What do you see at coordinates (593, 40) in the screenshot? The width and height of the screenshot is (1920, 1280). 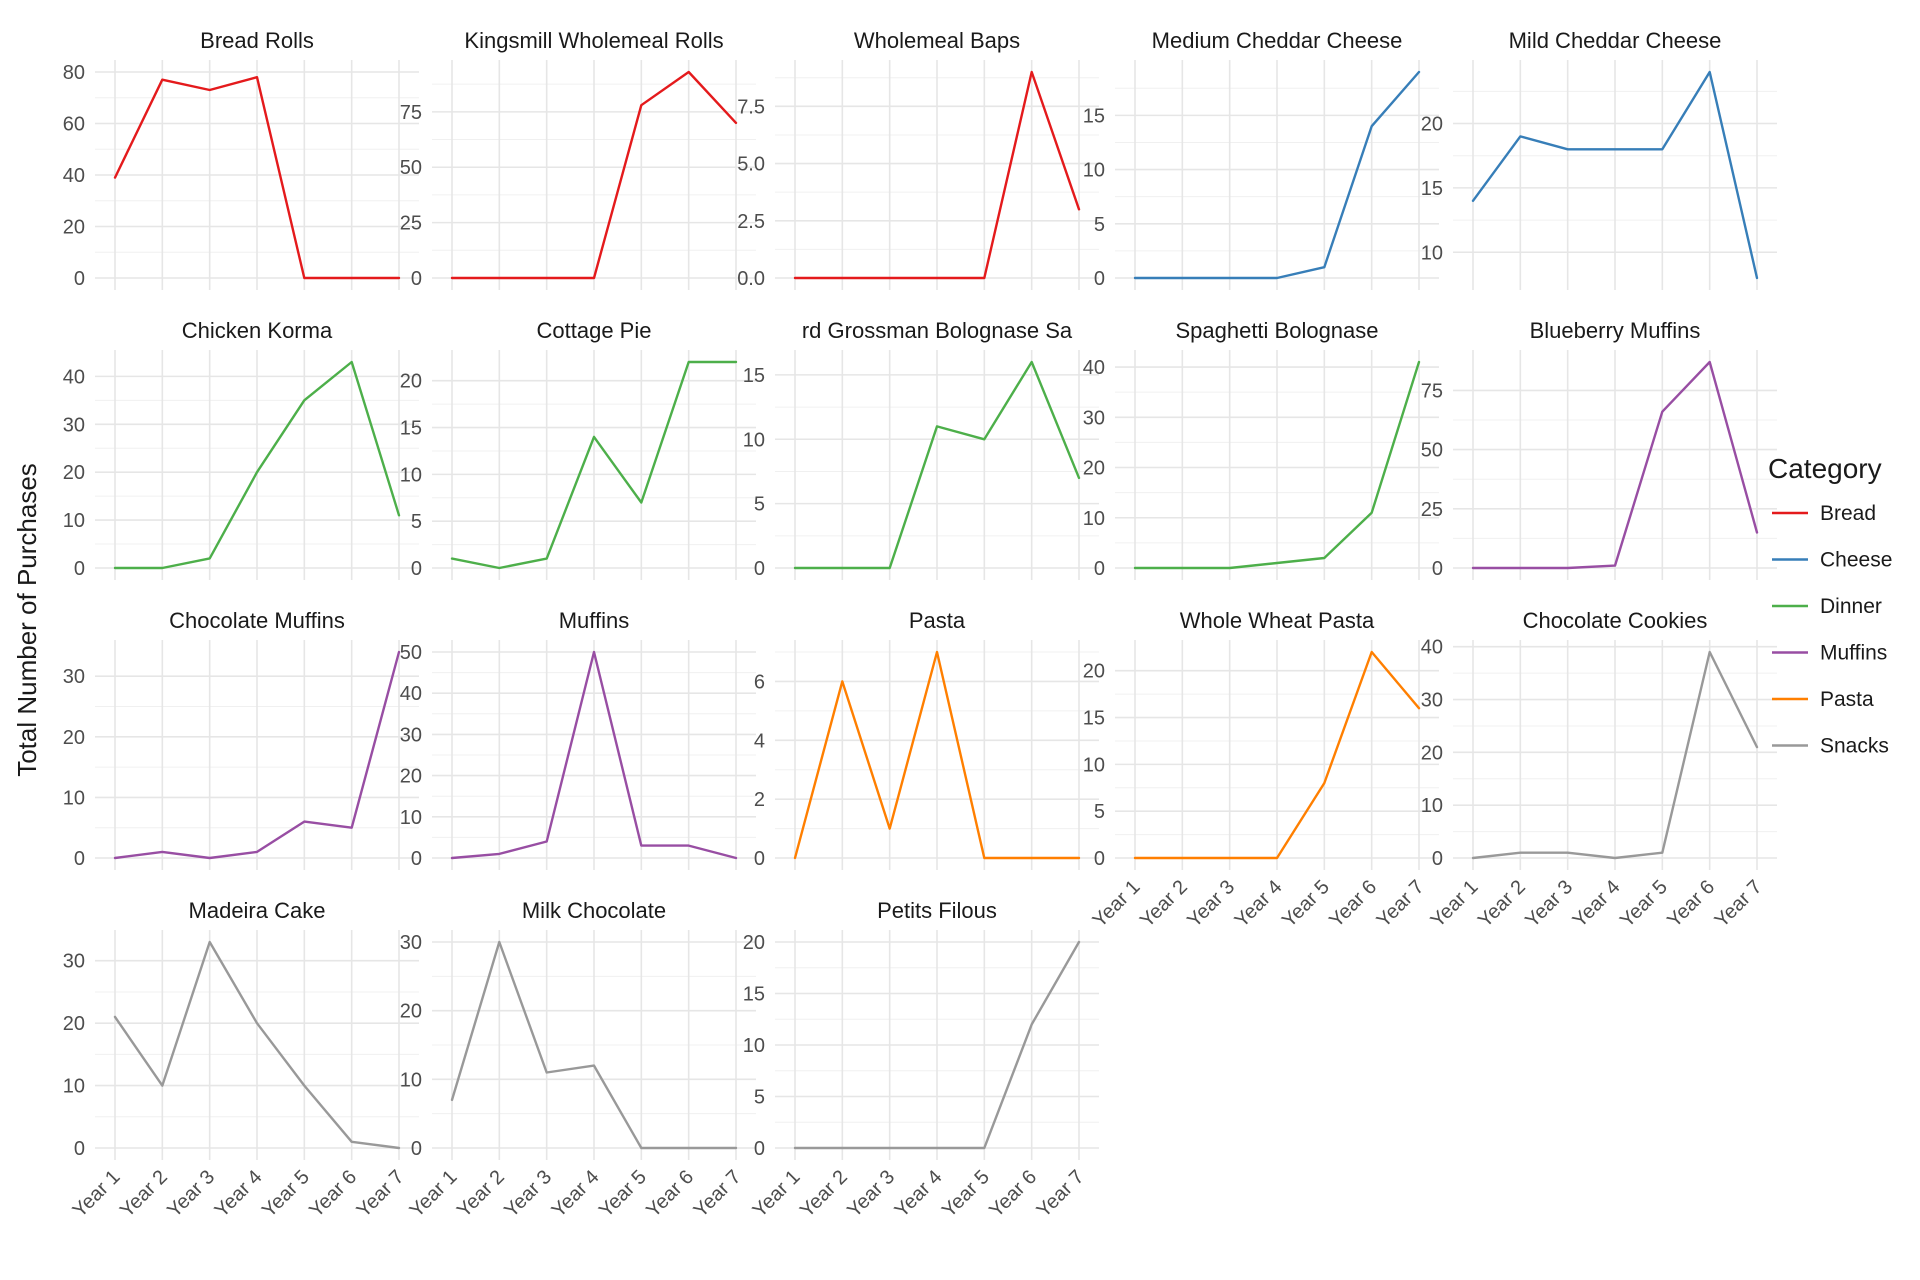 I see `panel-title: Kingsmill Wholemeal Rolls` at bounding box center [593, 40].